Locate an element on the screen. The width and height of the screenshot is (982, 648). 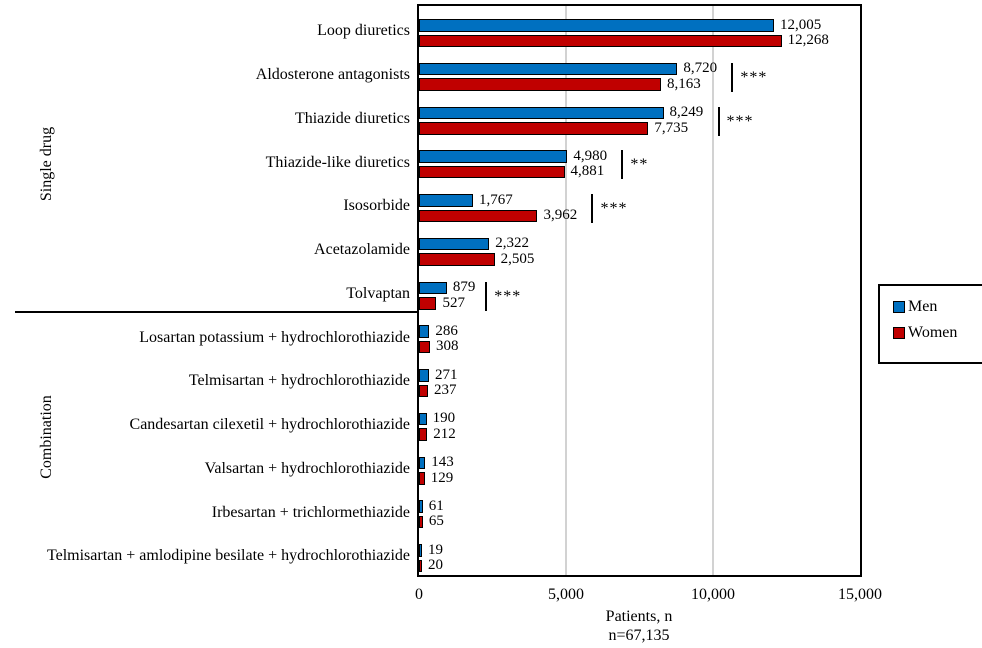
category-label: Thiazide-like diuretics is located at coordinates (337, 162).